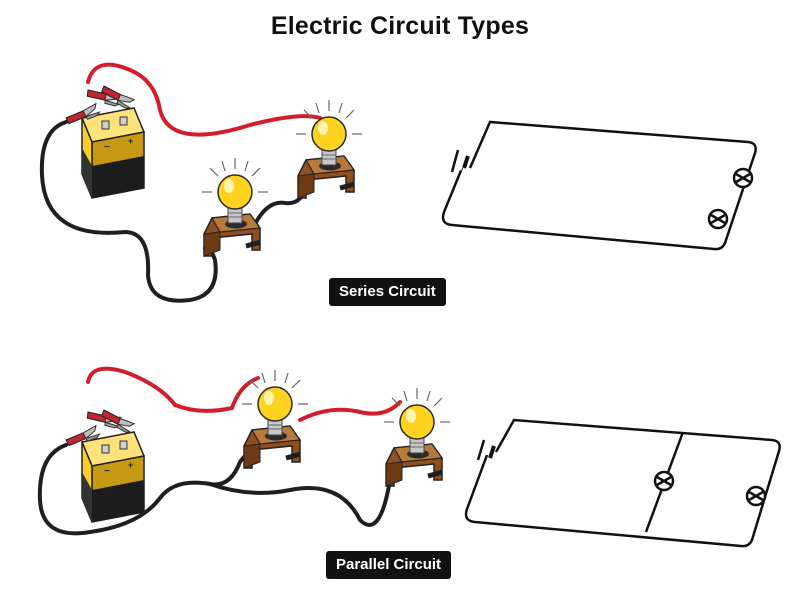 This screenshot has width=800, height=595. I want to click on parallel-circuit-label: Parallel Circuit, so click(389, 565).